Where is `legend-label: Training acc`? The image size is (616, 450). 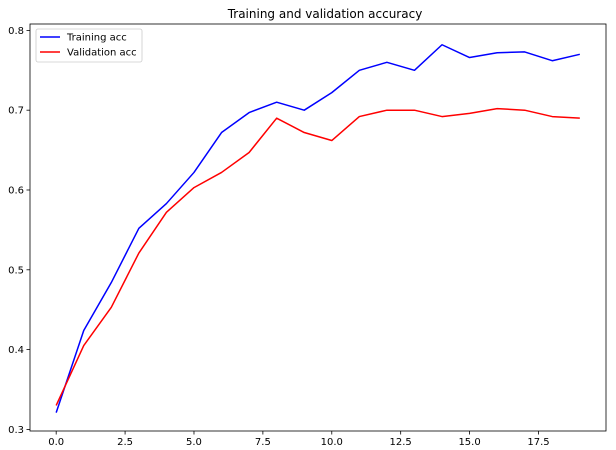 legend-label: Training acc is located at coordinates (96, 38).